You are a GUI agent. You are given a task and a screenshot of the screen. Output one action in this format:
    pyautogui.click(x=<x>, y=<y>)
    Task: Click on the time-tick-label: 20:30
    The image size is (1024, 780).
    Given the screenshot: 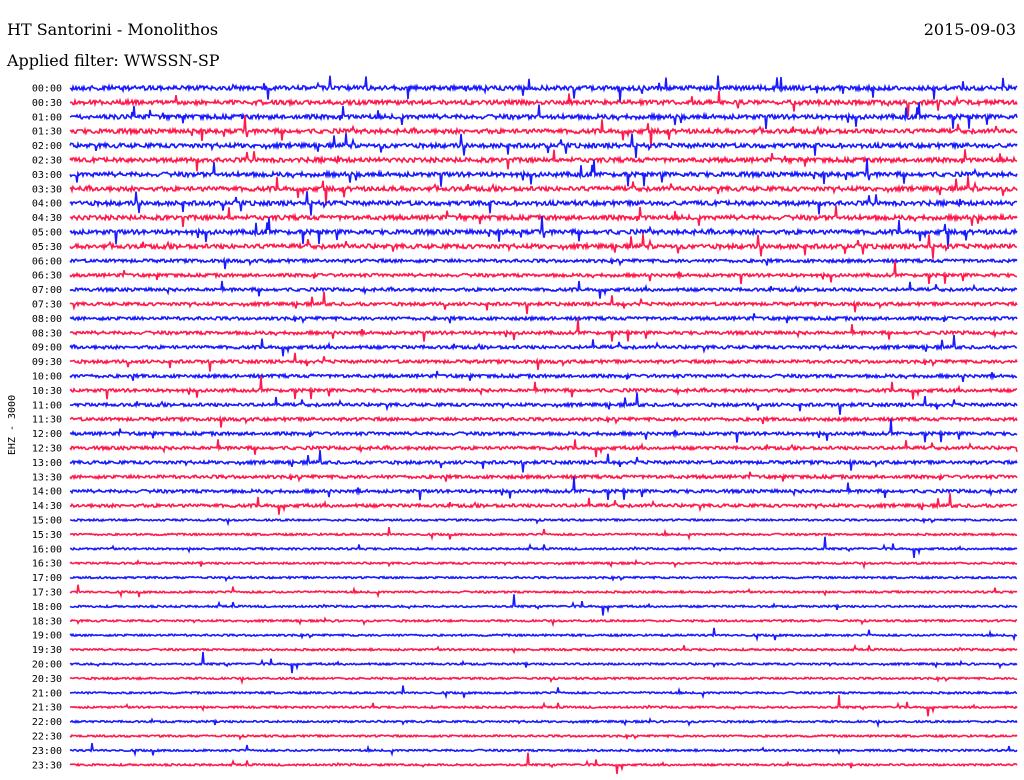 What is the action you would take?
    pyautogui.click(x=47, y=679)
    